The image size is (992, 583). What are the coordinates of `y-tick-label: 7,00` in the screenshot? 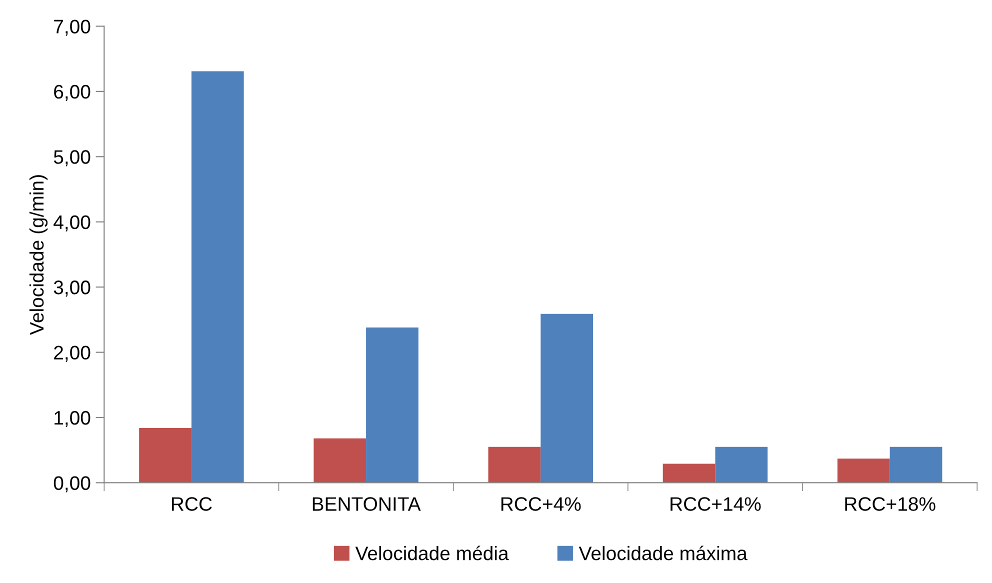 It's located at (72, 28).